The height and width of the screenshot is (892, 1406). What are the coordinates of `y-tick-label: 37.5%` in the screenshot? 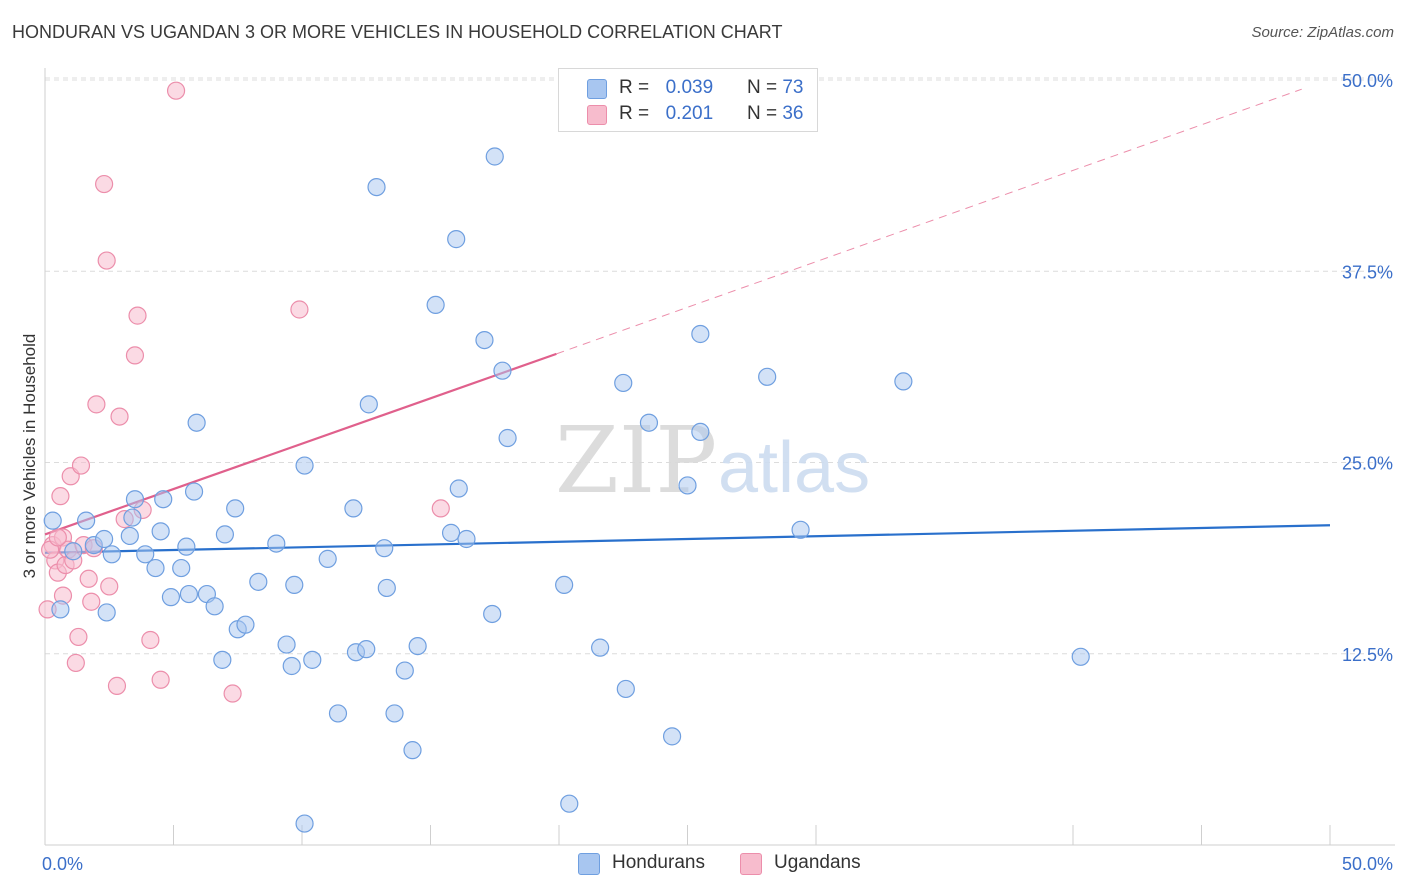 It's located at (1367, 272).